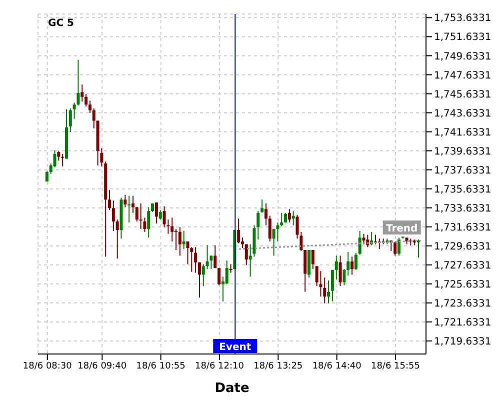 The image size is (500, 400). Describe the element at coordinates (463, 266) in the screenshot. I see `y-tick-label: 1,727.6331` at that location.